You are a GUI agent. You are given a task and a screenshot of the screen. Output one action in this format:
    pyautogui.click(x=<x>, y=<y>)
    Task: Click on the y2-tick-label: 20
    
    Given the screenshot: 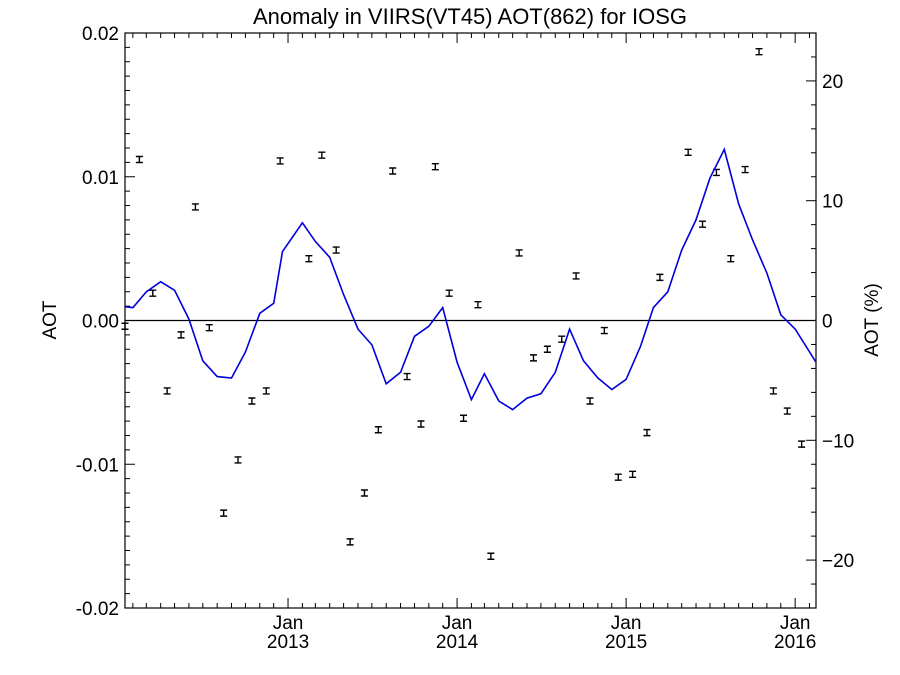 What is the action you would take?
    pyautogui.click(x=832, y=82)
    